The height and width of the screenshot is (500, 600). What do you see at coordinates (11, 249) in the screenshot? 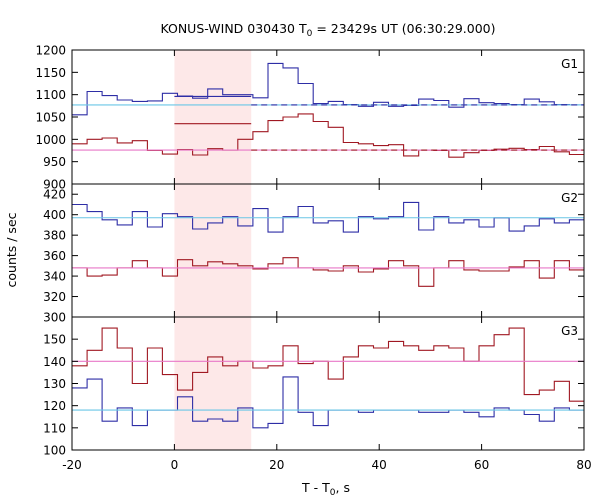
I see `y-axis-label: counts / sec` at bounding box center [11, 249].